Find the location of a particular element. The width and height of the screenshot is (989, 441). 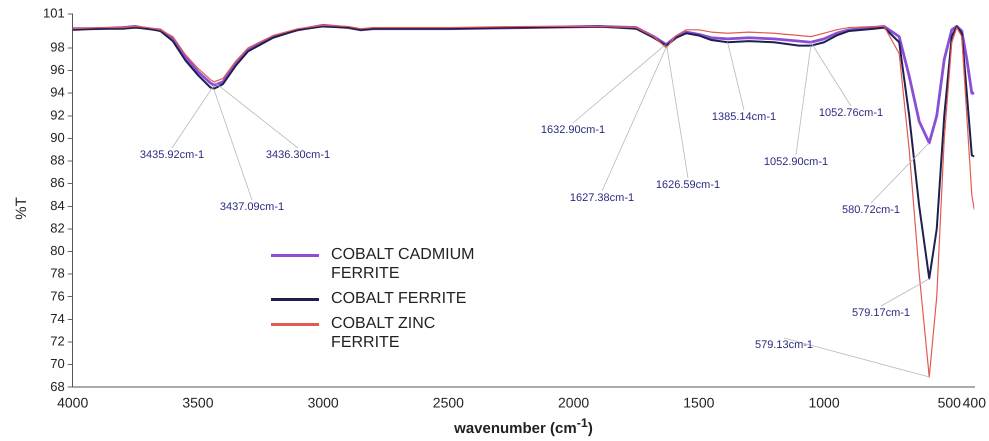

x-tick-label: 3500 is located at coordinates (198, 402).